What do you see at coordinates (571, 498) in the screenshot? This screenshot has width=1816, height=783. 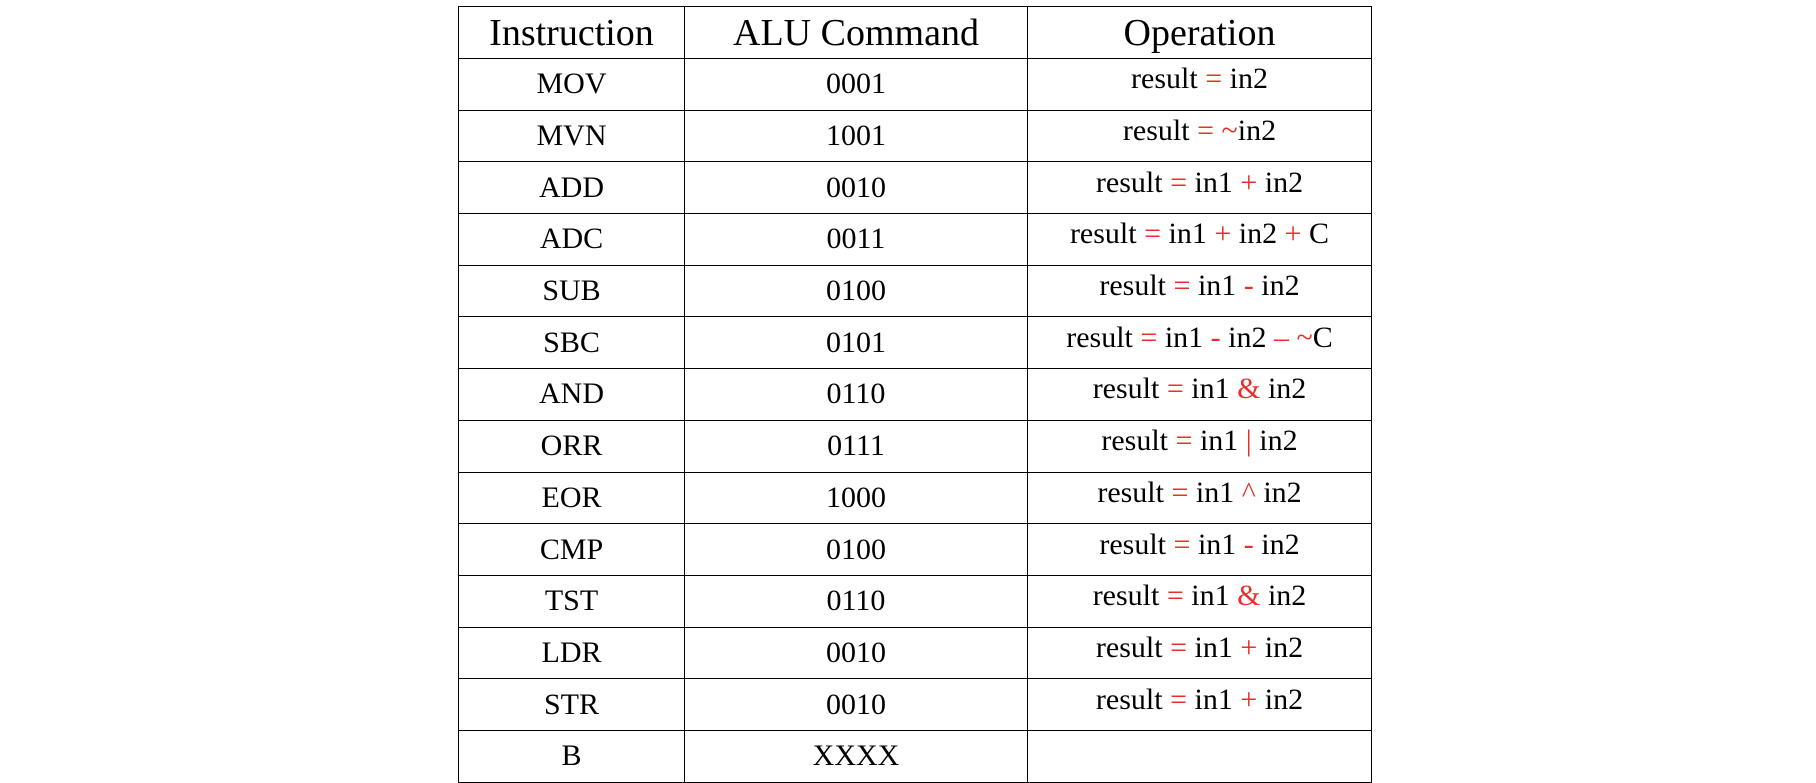 I see `instruction-cell: EOR` at bounding box center [571, 498].